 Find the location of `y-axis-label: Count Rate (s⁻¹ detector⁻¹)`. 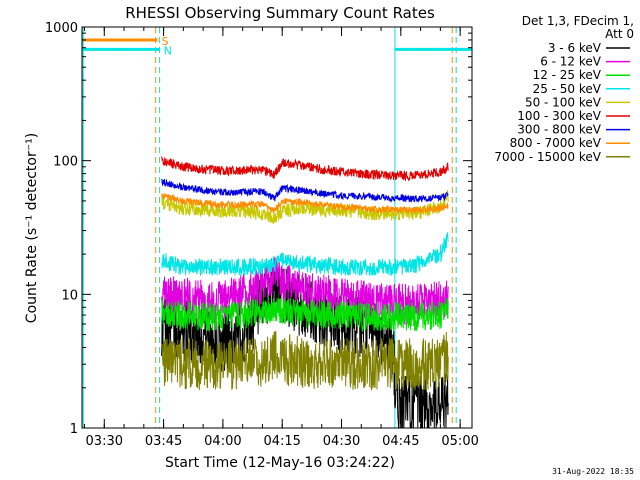

y-axis-label: Count Rate (s⁻¹ detector⁻¹) is located at coordinates (32, 228).